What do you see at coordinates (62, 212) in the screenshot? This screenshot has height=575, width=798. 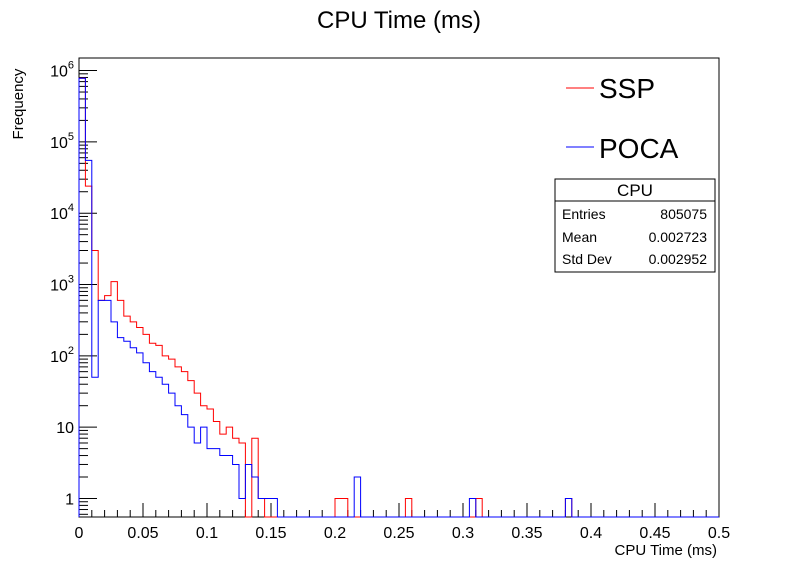 I see `y-tick-label: 10⁴` at bounding box center [62, 212].